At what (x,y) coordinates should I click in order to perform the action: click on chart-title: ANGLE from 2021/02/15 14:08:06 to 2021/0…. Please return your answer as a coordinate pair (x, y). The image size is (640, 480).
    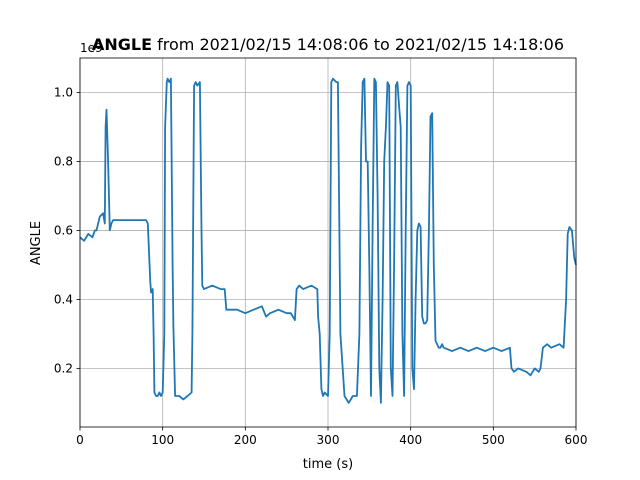
    Looking at the image, I should click on (328, 44).